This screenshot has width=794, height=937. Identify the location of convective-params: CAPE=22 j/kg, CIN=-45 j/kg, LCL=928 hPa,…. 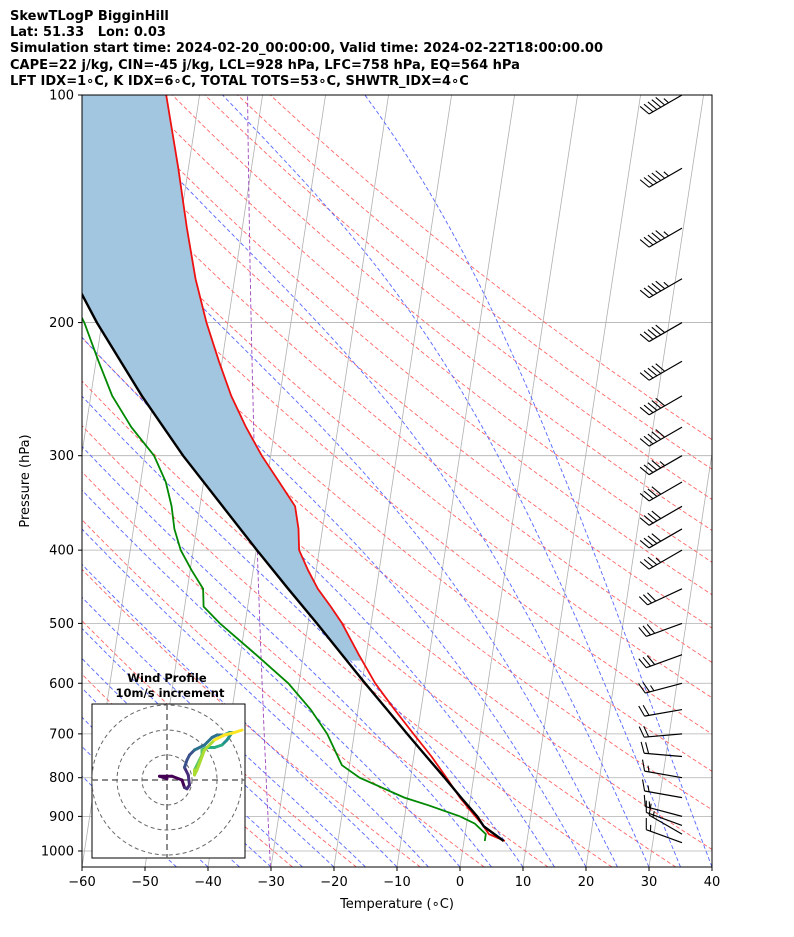
(265, 65).